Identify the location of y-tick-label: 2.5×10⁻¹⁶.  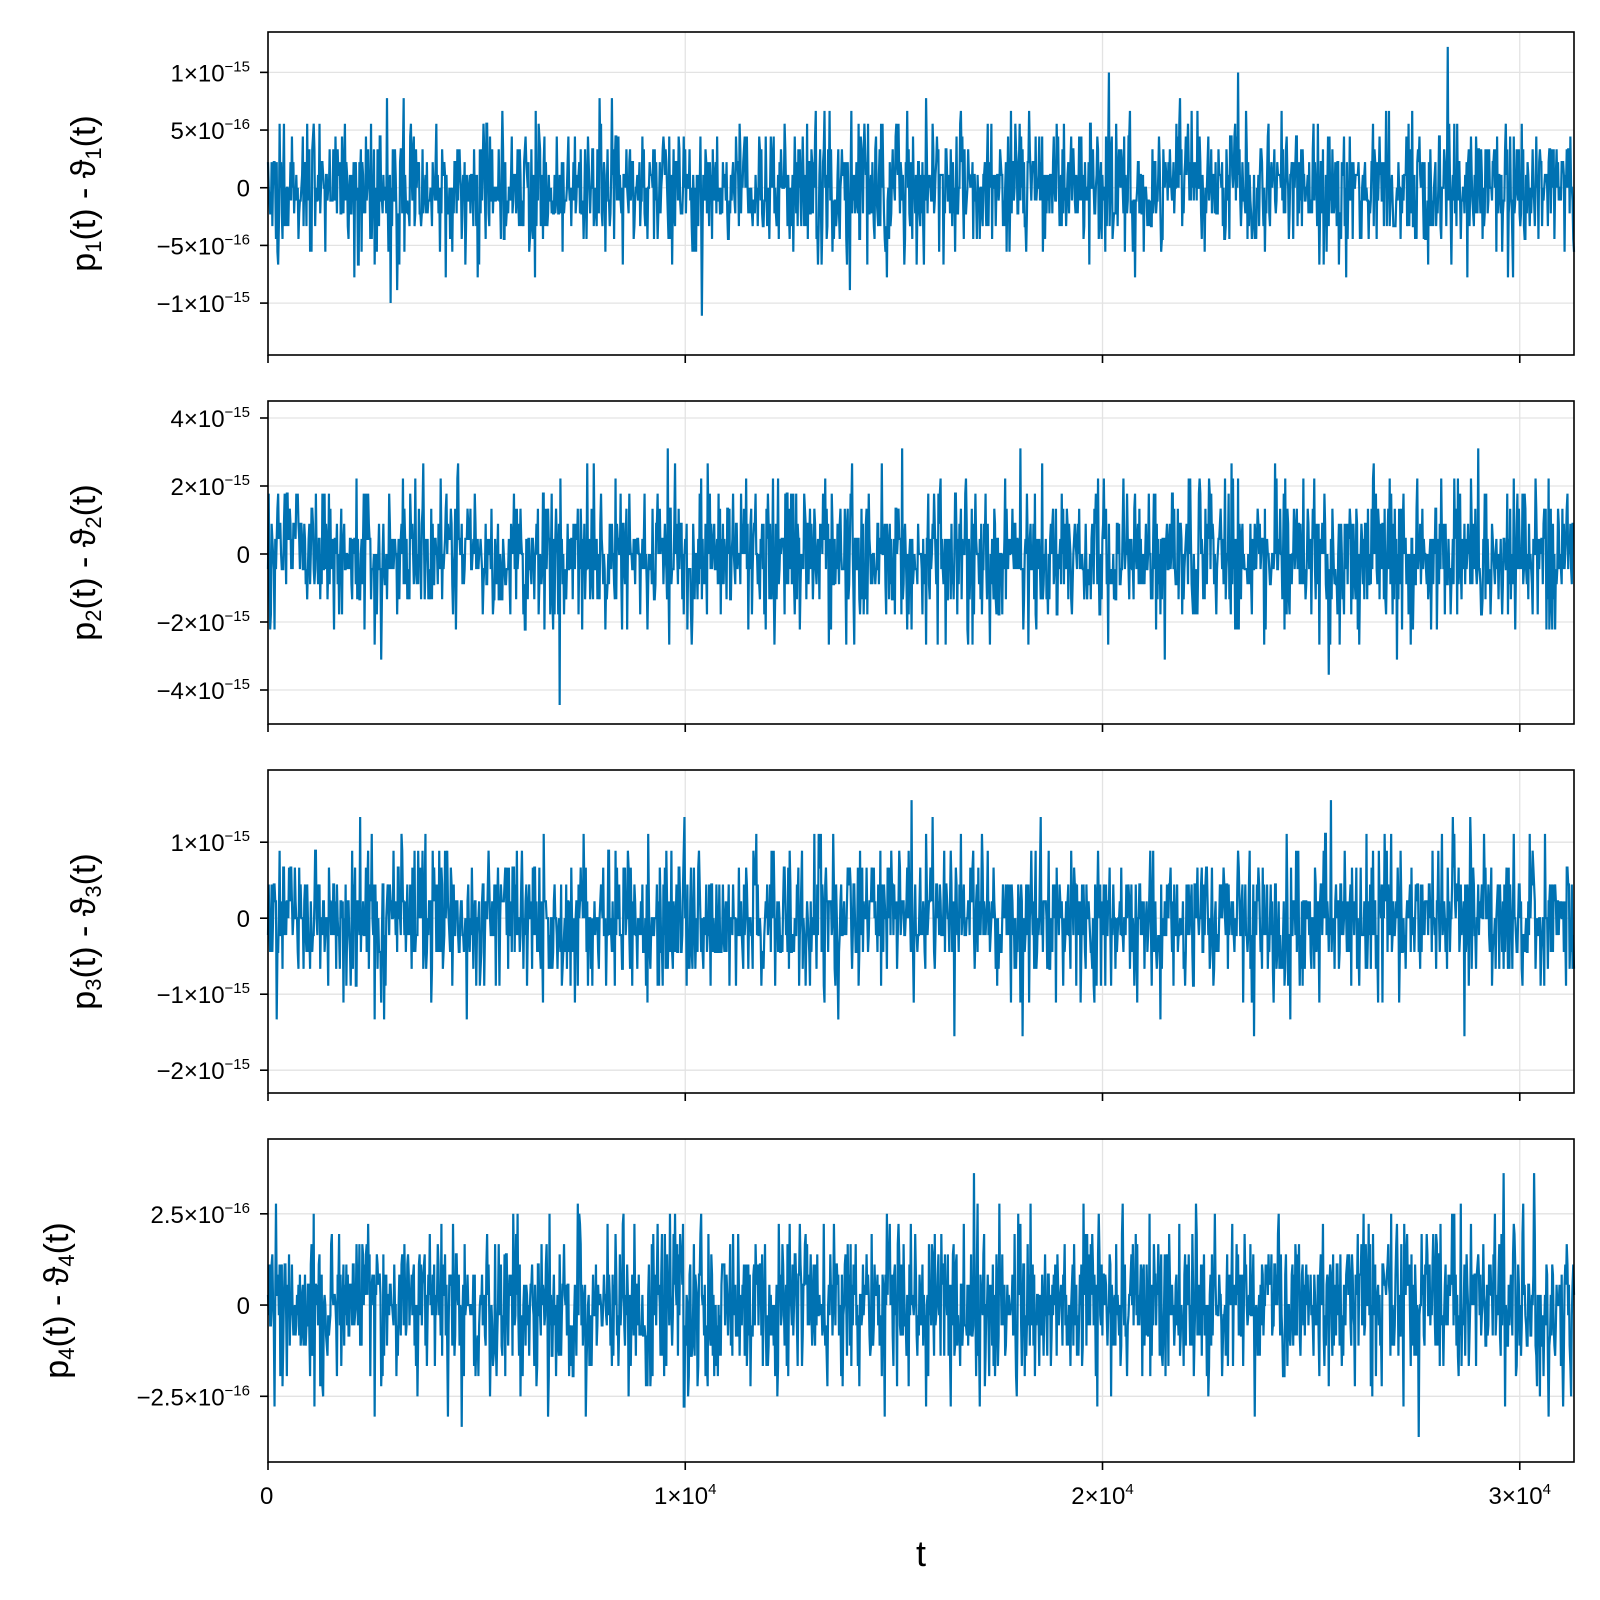
(200, 1214).